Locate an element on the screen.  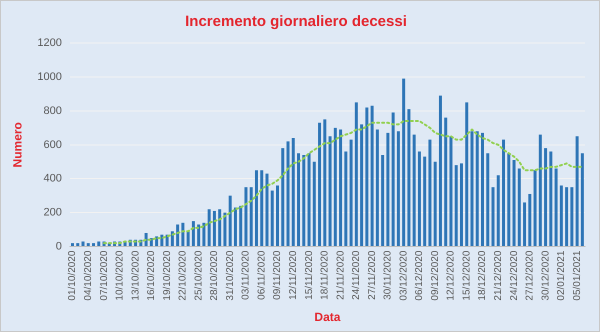
x-tick-label: 18/12/2020 is located at coordinates (482, 275).